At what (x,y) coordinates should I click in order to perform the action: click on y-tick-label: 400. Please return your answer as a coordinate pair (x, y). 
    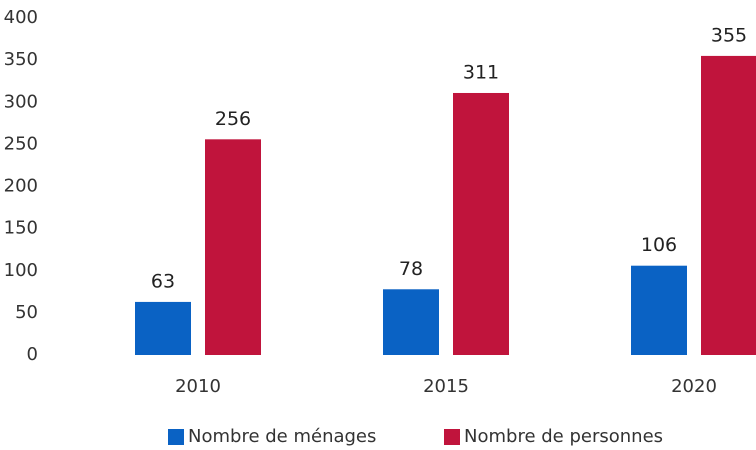
    Looking at the image, I should click on (21, 17).